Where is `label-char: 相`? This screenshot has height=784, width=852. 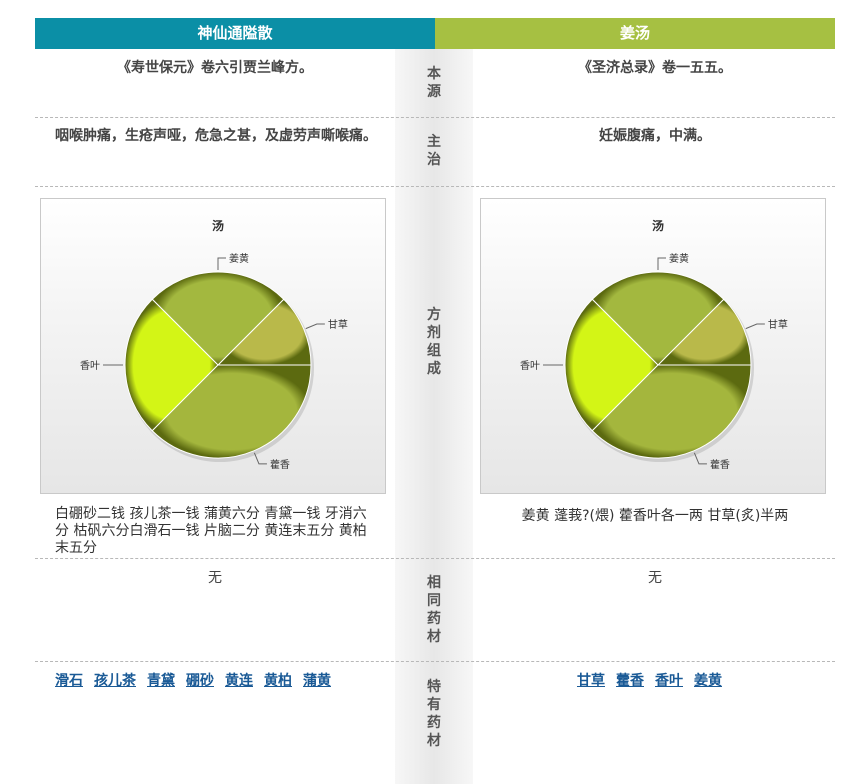 label-char: 相 is located at coordinates (434, 583).